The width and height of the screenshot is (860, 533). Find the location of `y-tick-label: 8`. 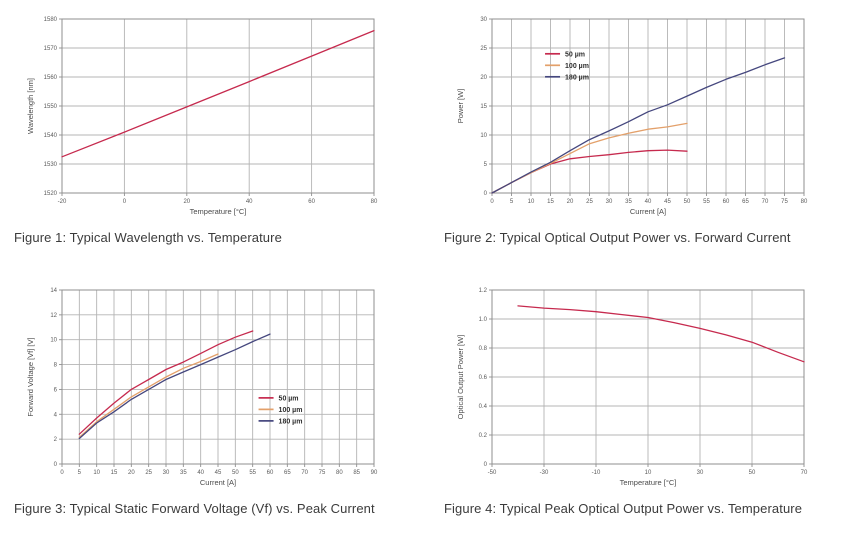

y-tick-label: 8 is located at coordinates (56, 366).